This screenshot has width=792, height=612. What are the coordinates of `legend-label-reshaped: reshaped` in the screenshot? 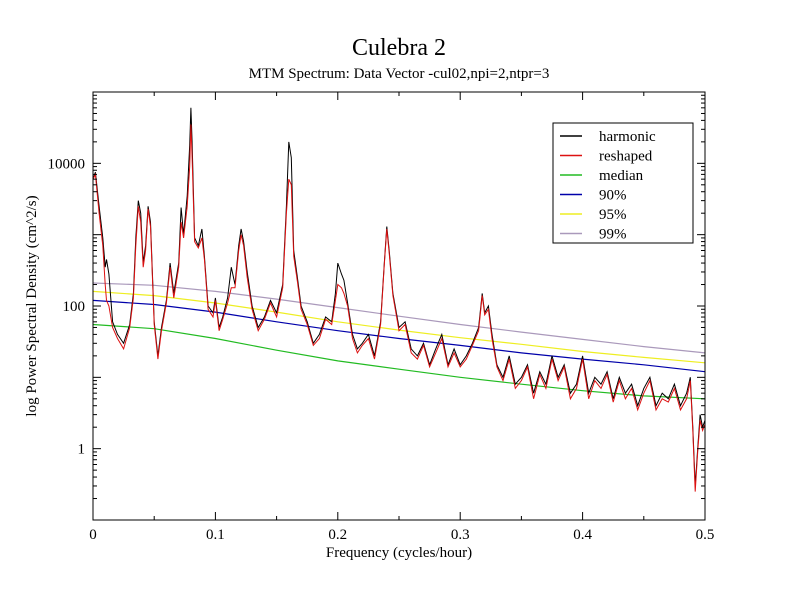 It's located at (626, 157).